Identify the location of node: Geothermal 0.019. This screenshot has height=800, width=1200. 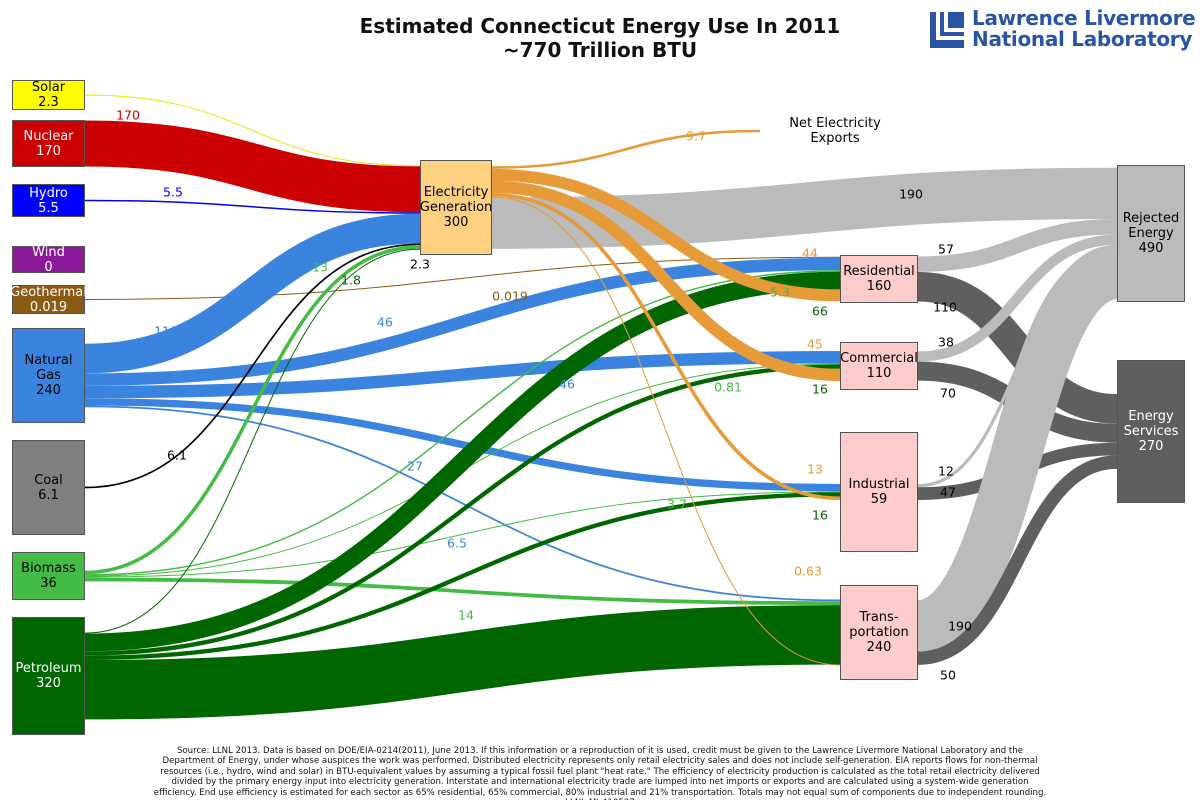
(48, 300).